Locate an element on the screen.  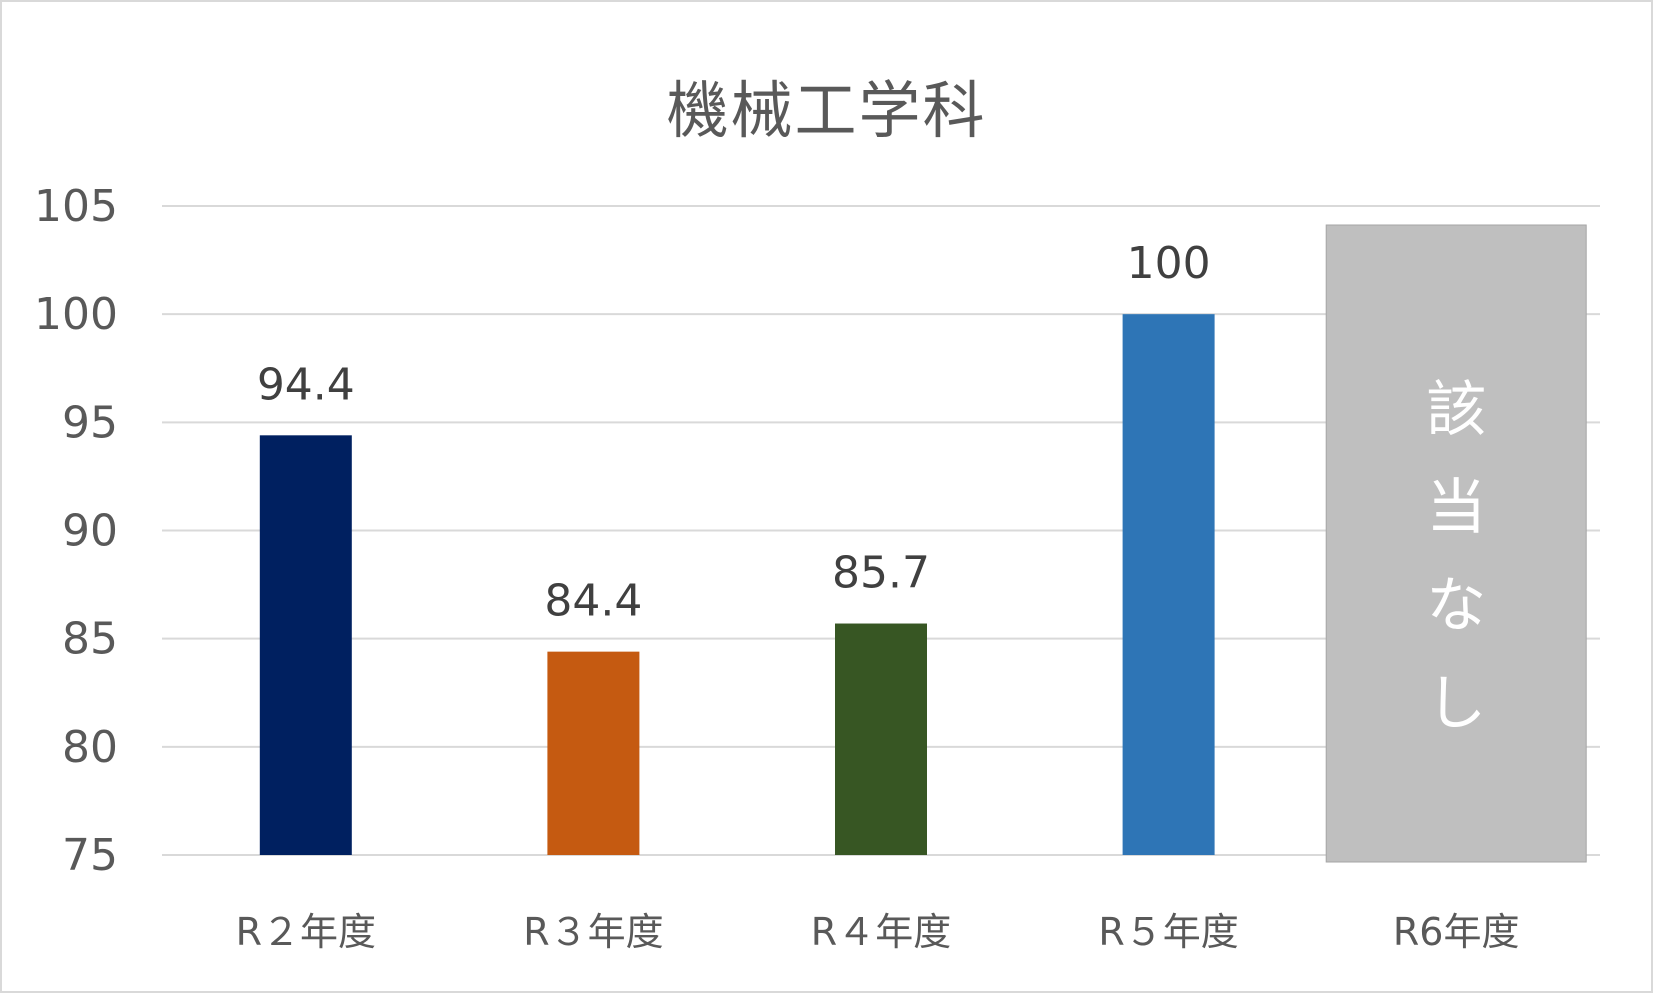
x-tick-label: R6年度 is located at coordinates (1456, 932).